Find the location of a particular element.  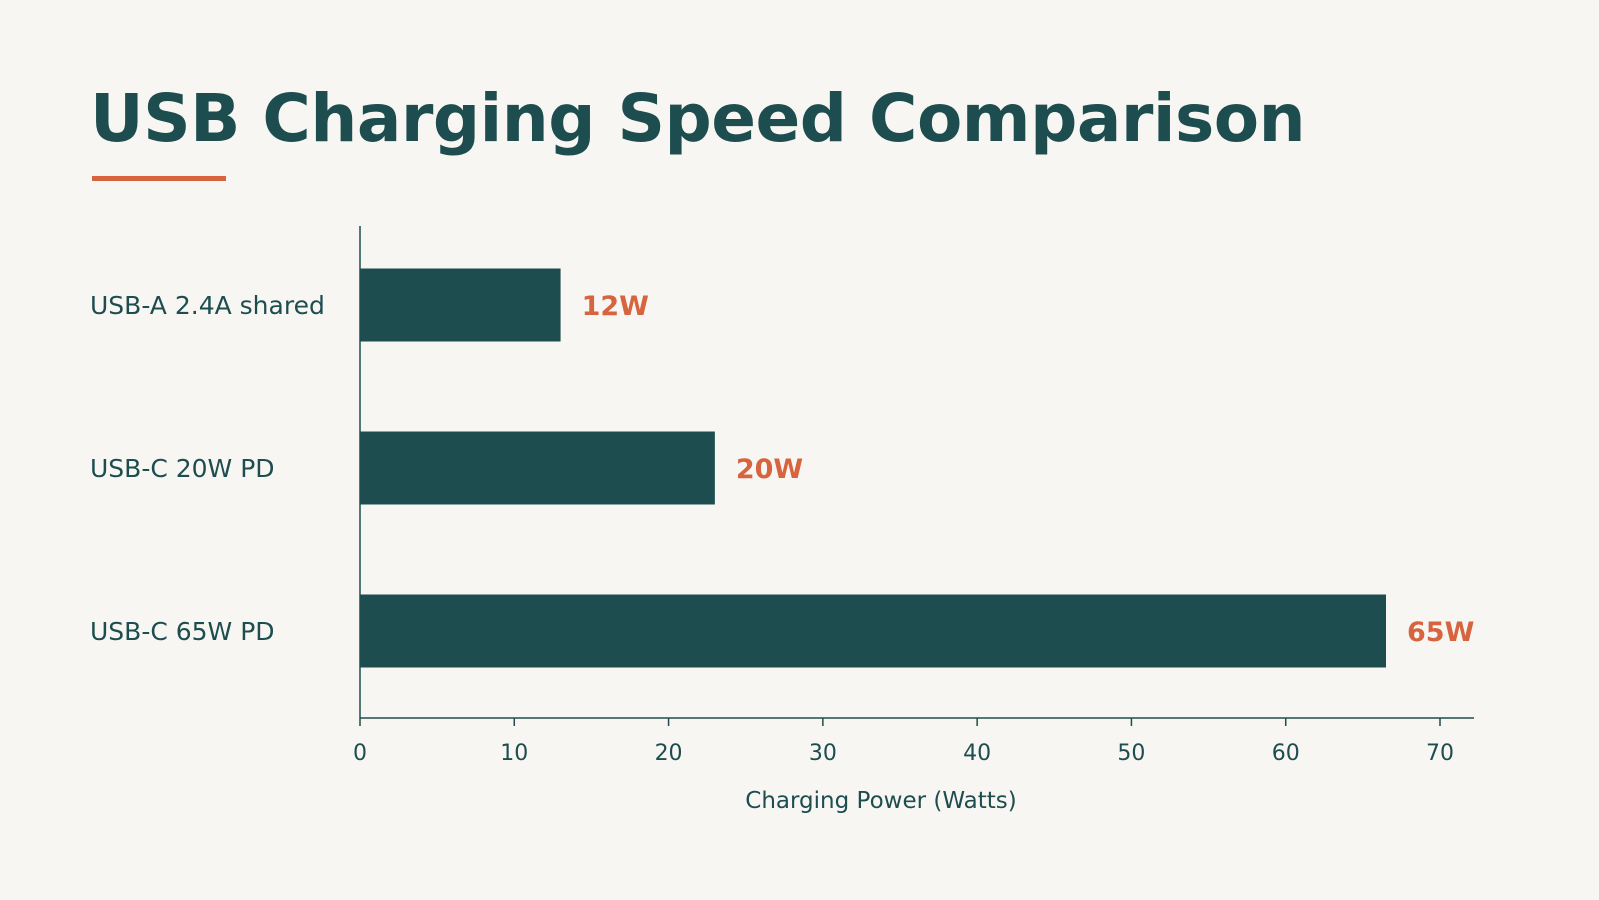

x-tick-label: 20 is located at coordinates (669, 753).